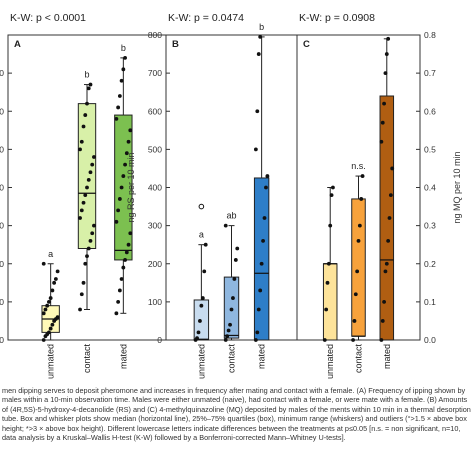 This screenshot has height=474, width=474. Describe the element at coordinates (155, 35) in the screenshot. I see `y-tick-label: 800` at that location.